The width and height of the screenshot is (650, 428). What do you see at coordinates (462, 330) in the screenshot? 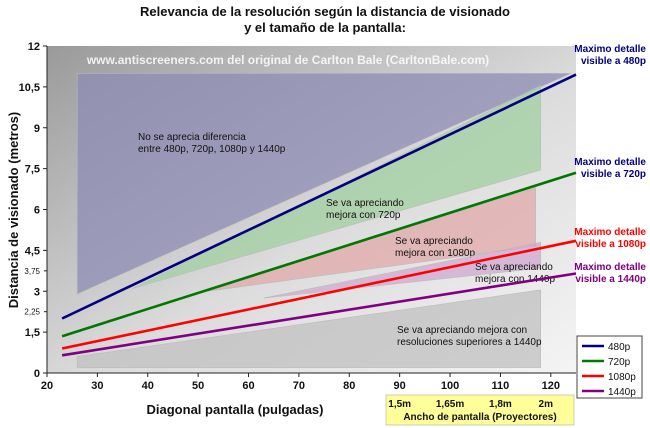
I see `region-superiores-text-line1: Se va apreciando mejora con` at bounding box center [462, 330].